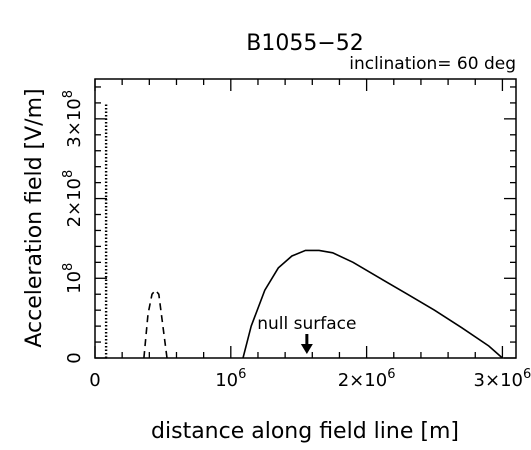  I want to click on series-line-solid, so click(372, 304).